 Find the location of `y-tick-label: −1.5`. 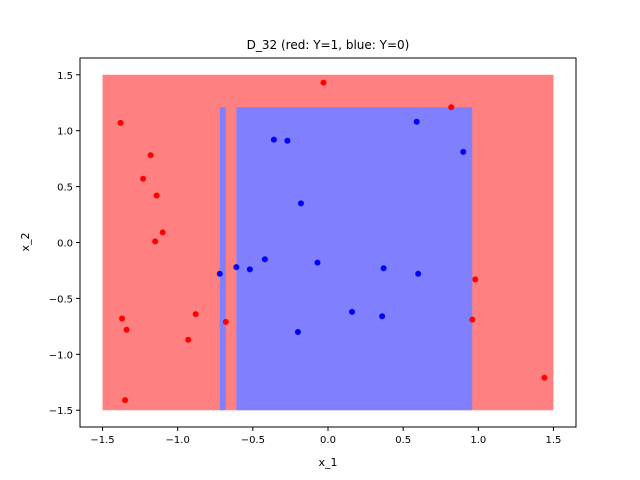

y-tick-label: −1.5 is located at coordinates (61, 411).